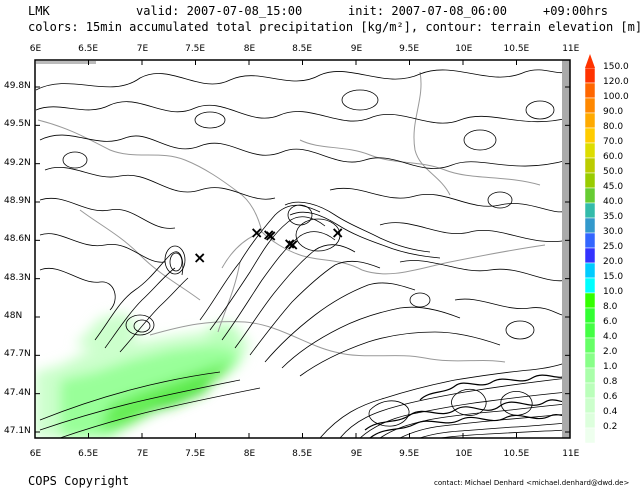 This screenshot has height=495, width=640. What do you see at coordinates (17, 201) in the screenshot?
I see `y-tick-label: 48.9N` at bounding box center [17, 201].